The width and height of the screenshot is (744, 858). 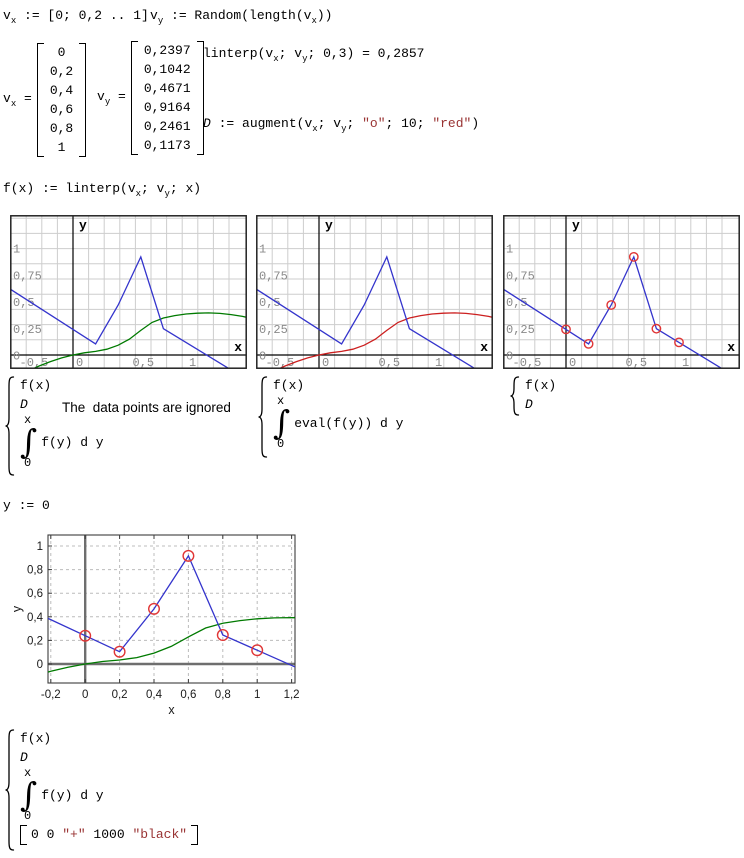 What do you see at coordinates (621, 292) in the screenshot?
I see `plot-linterp-datapoints: 10,750,50,250 -0,5 0 0,5 1yx` at bounding box center [621, 292].